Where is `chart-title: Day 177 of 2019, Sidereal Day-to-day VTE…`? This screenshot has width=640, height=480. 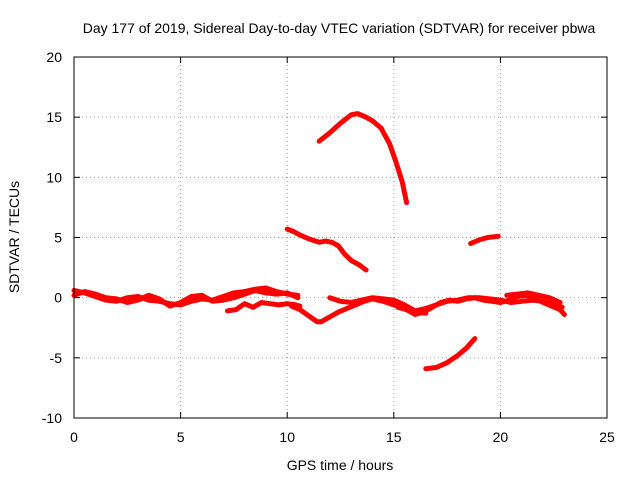 chart-title: Day 177 of 2019, Sidereal Day-to-day VTE… is located at coordinates (339, 28).